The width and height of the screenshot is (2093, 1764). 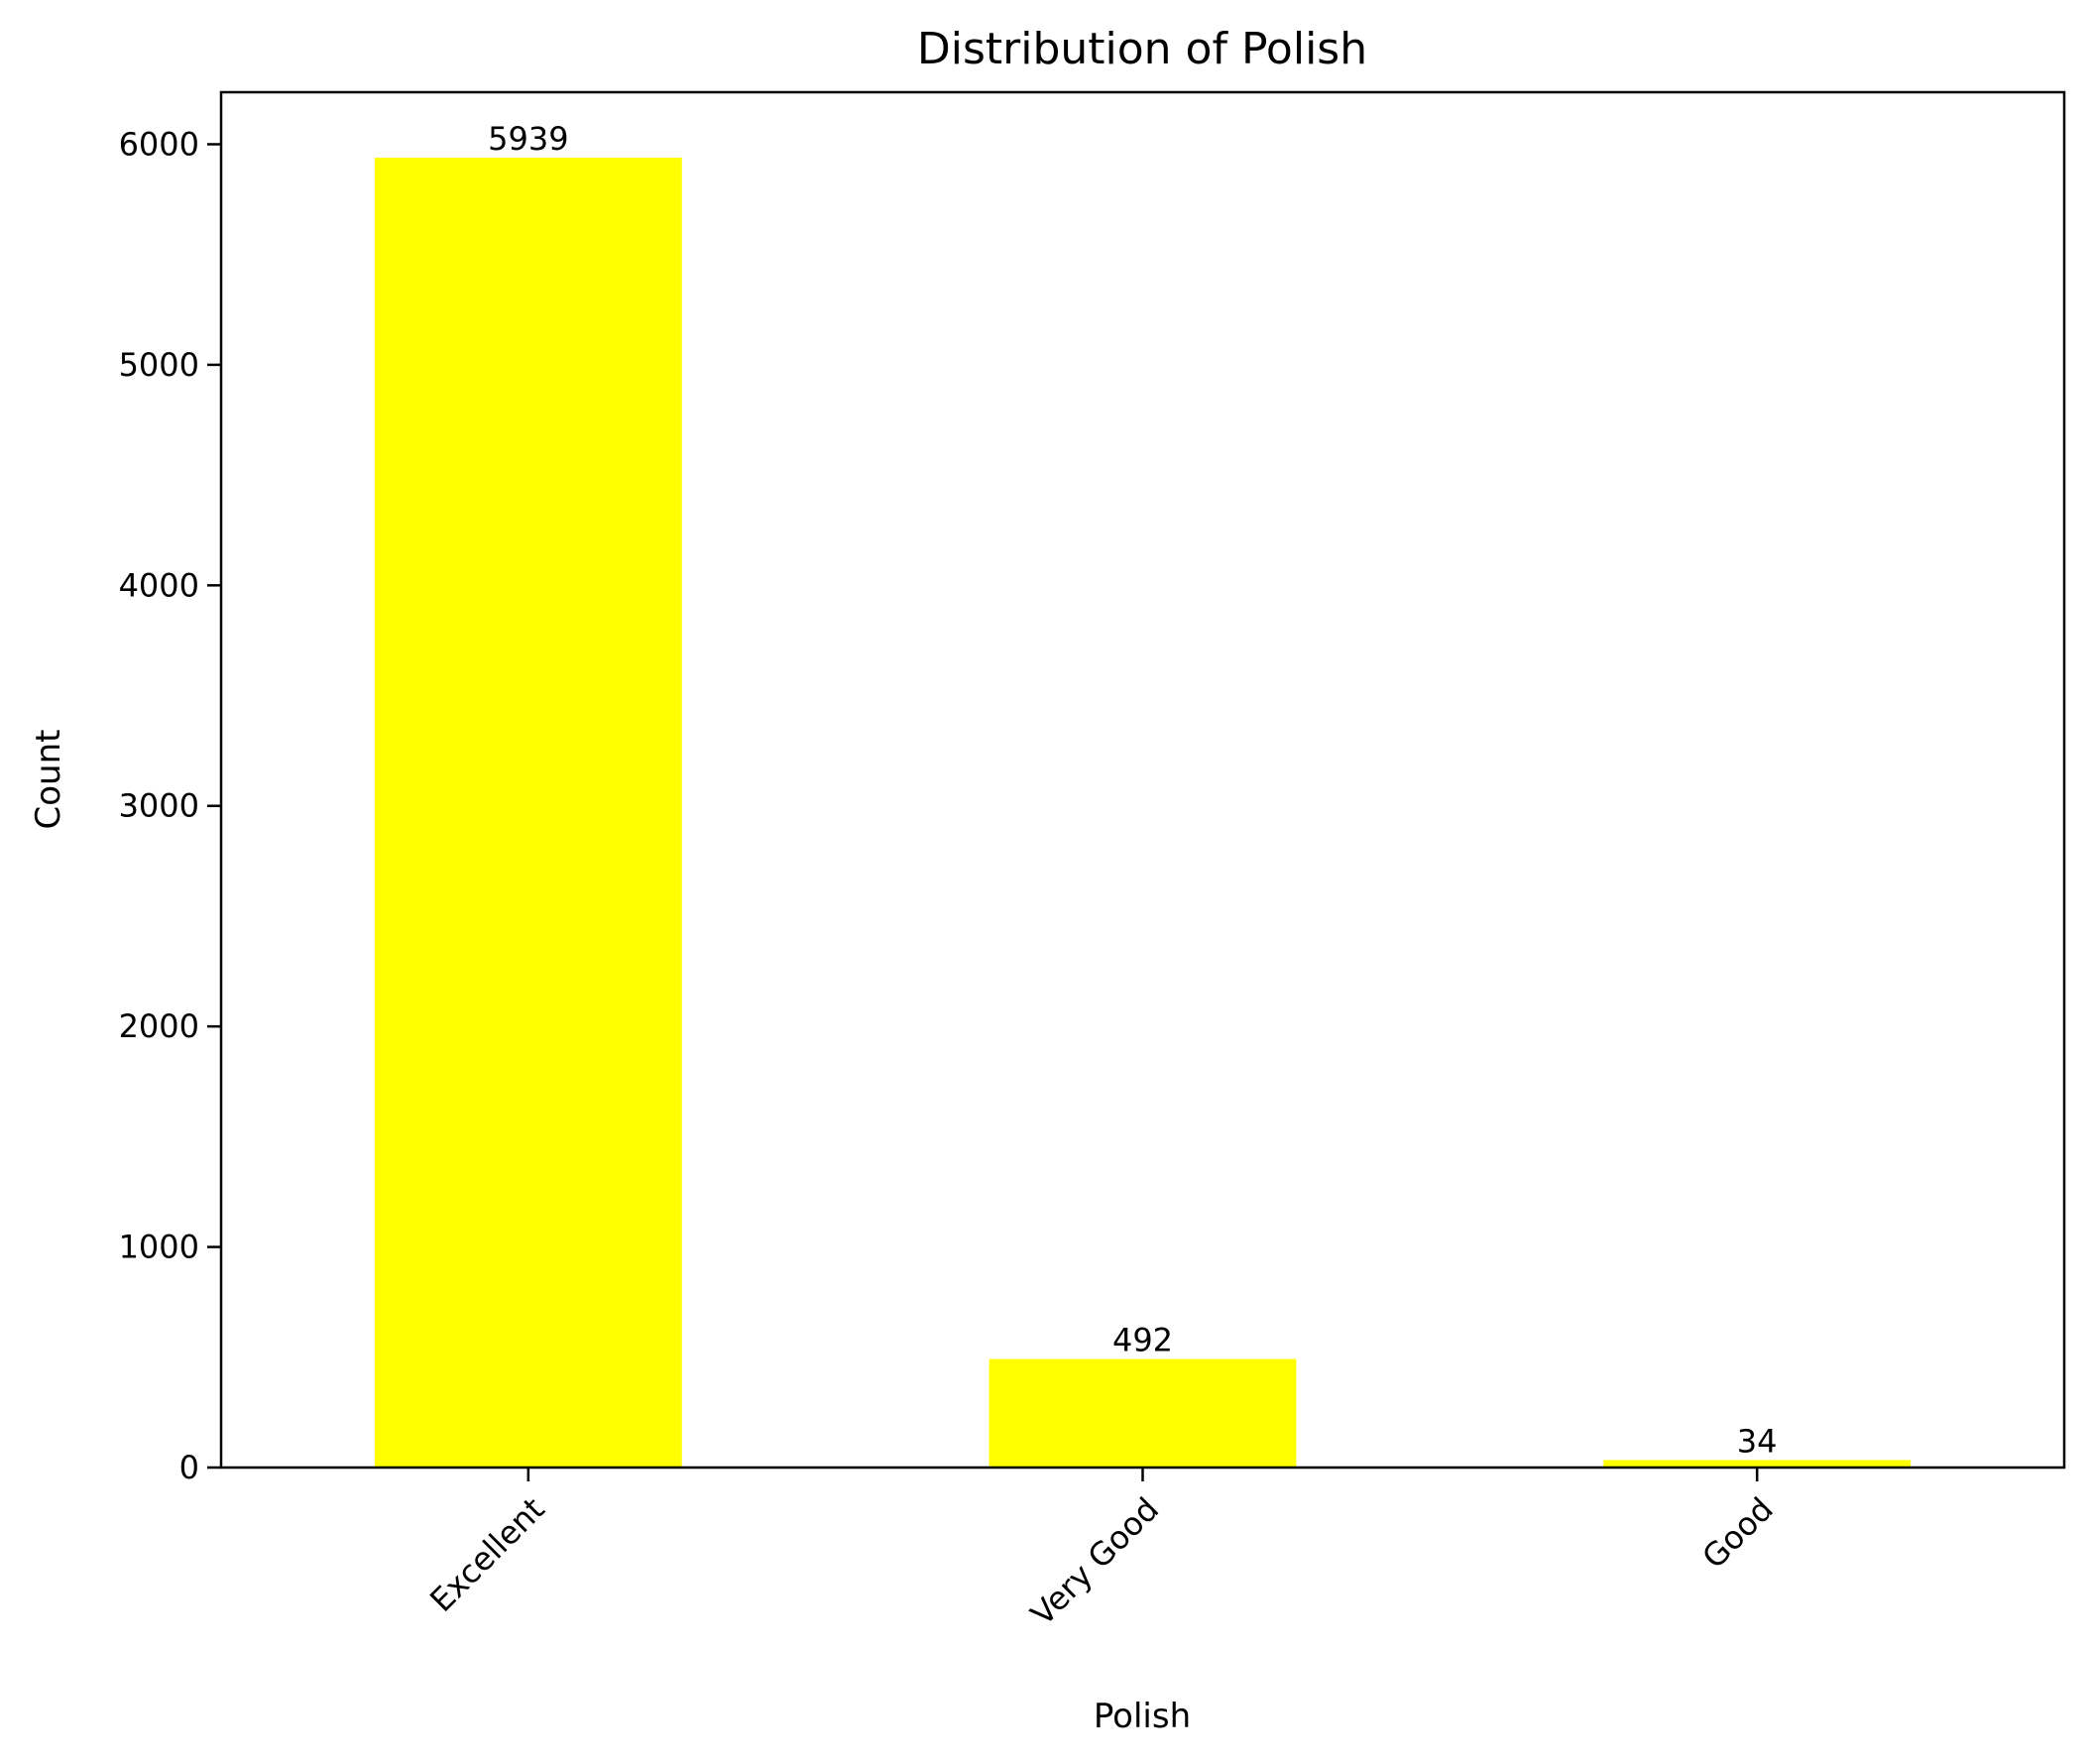 What do you see at coordinates (159, 144) in the screenshot?
I see `y-tick-label: 6000` at bounding box center [159, 144].